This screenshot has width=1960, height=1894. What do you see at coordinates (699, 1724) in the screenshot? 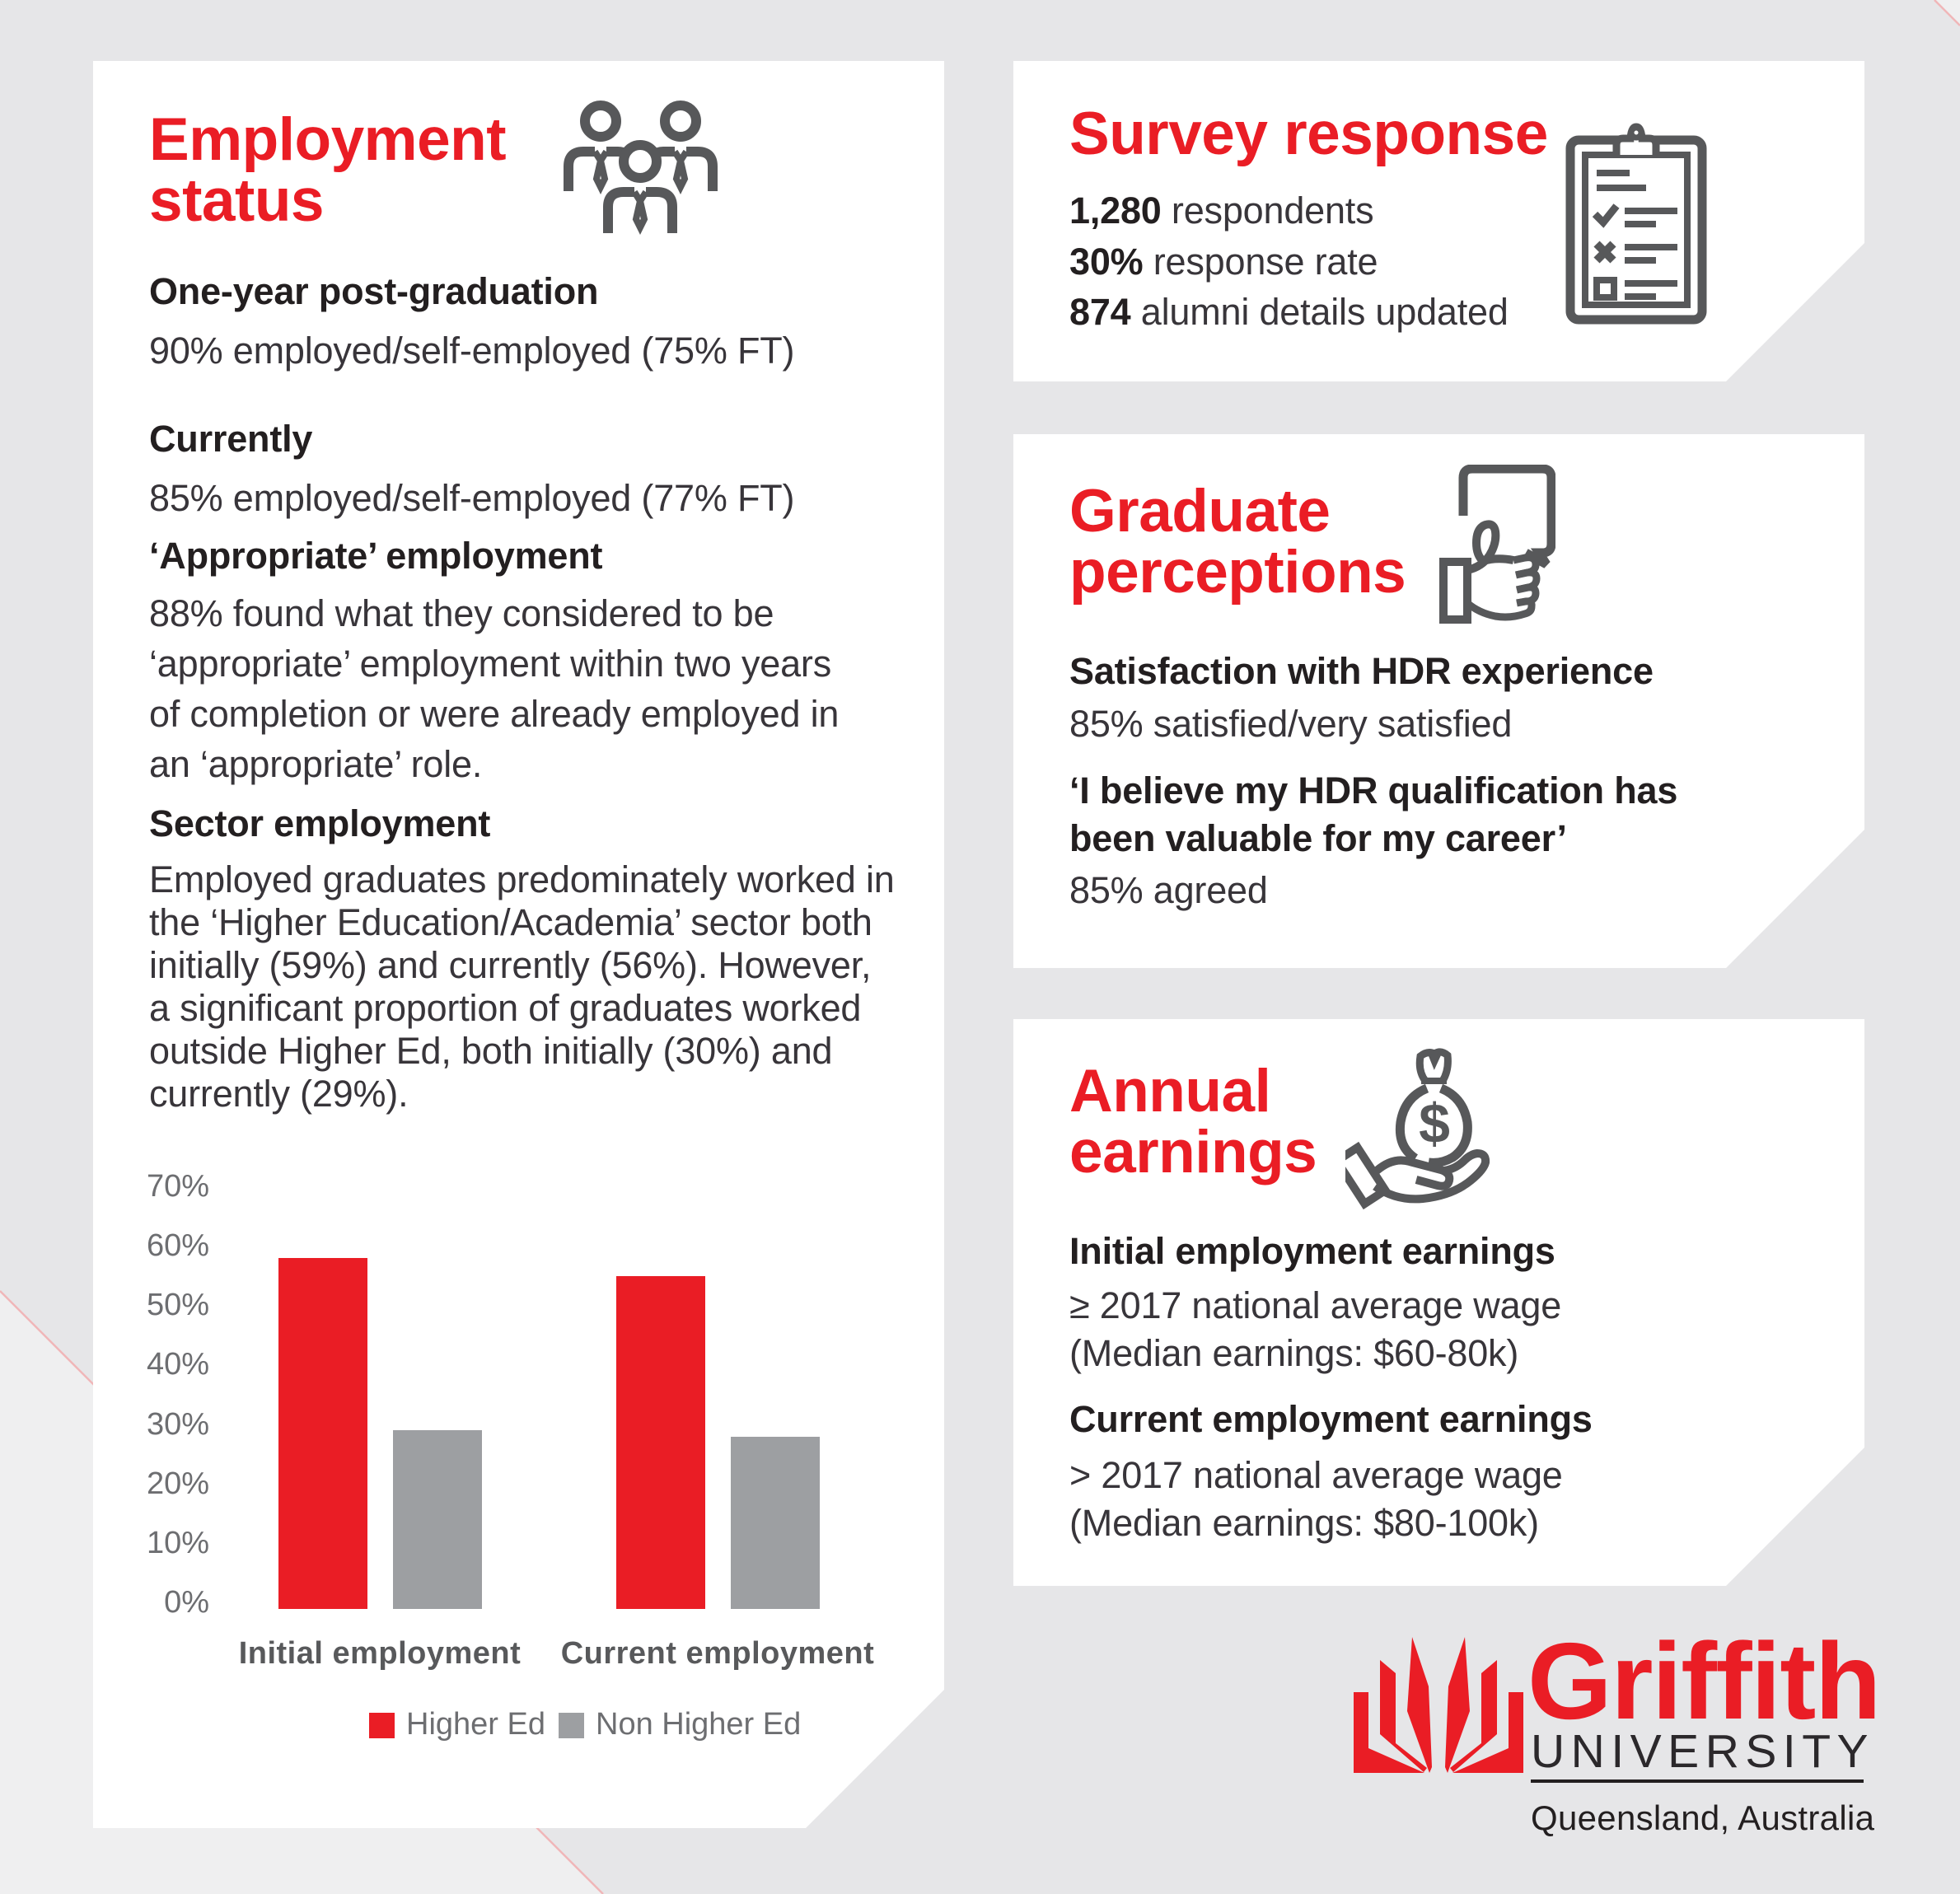
I see `legend-label-non-higher-ed: Non Higher Ed` at bounding box center [699, 1724].